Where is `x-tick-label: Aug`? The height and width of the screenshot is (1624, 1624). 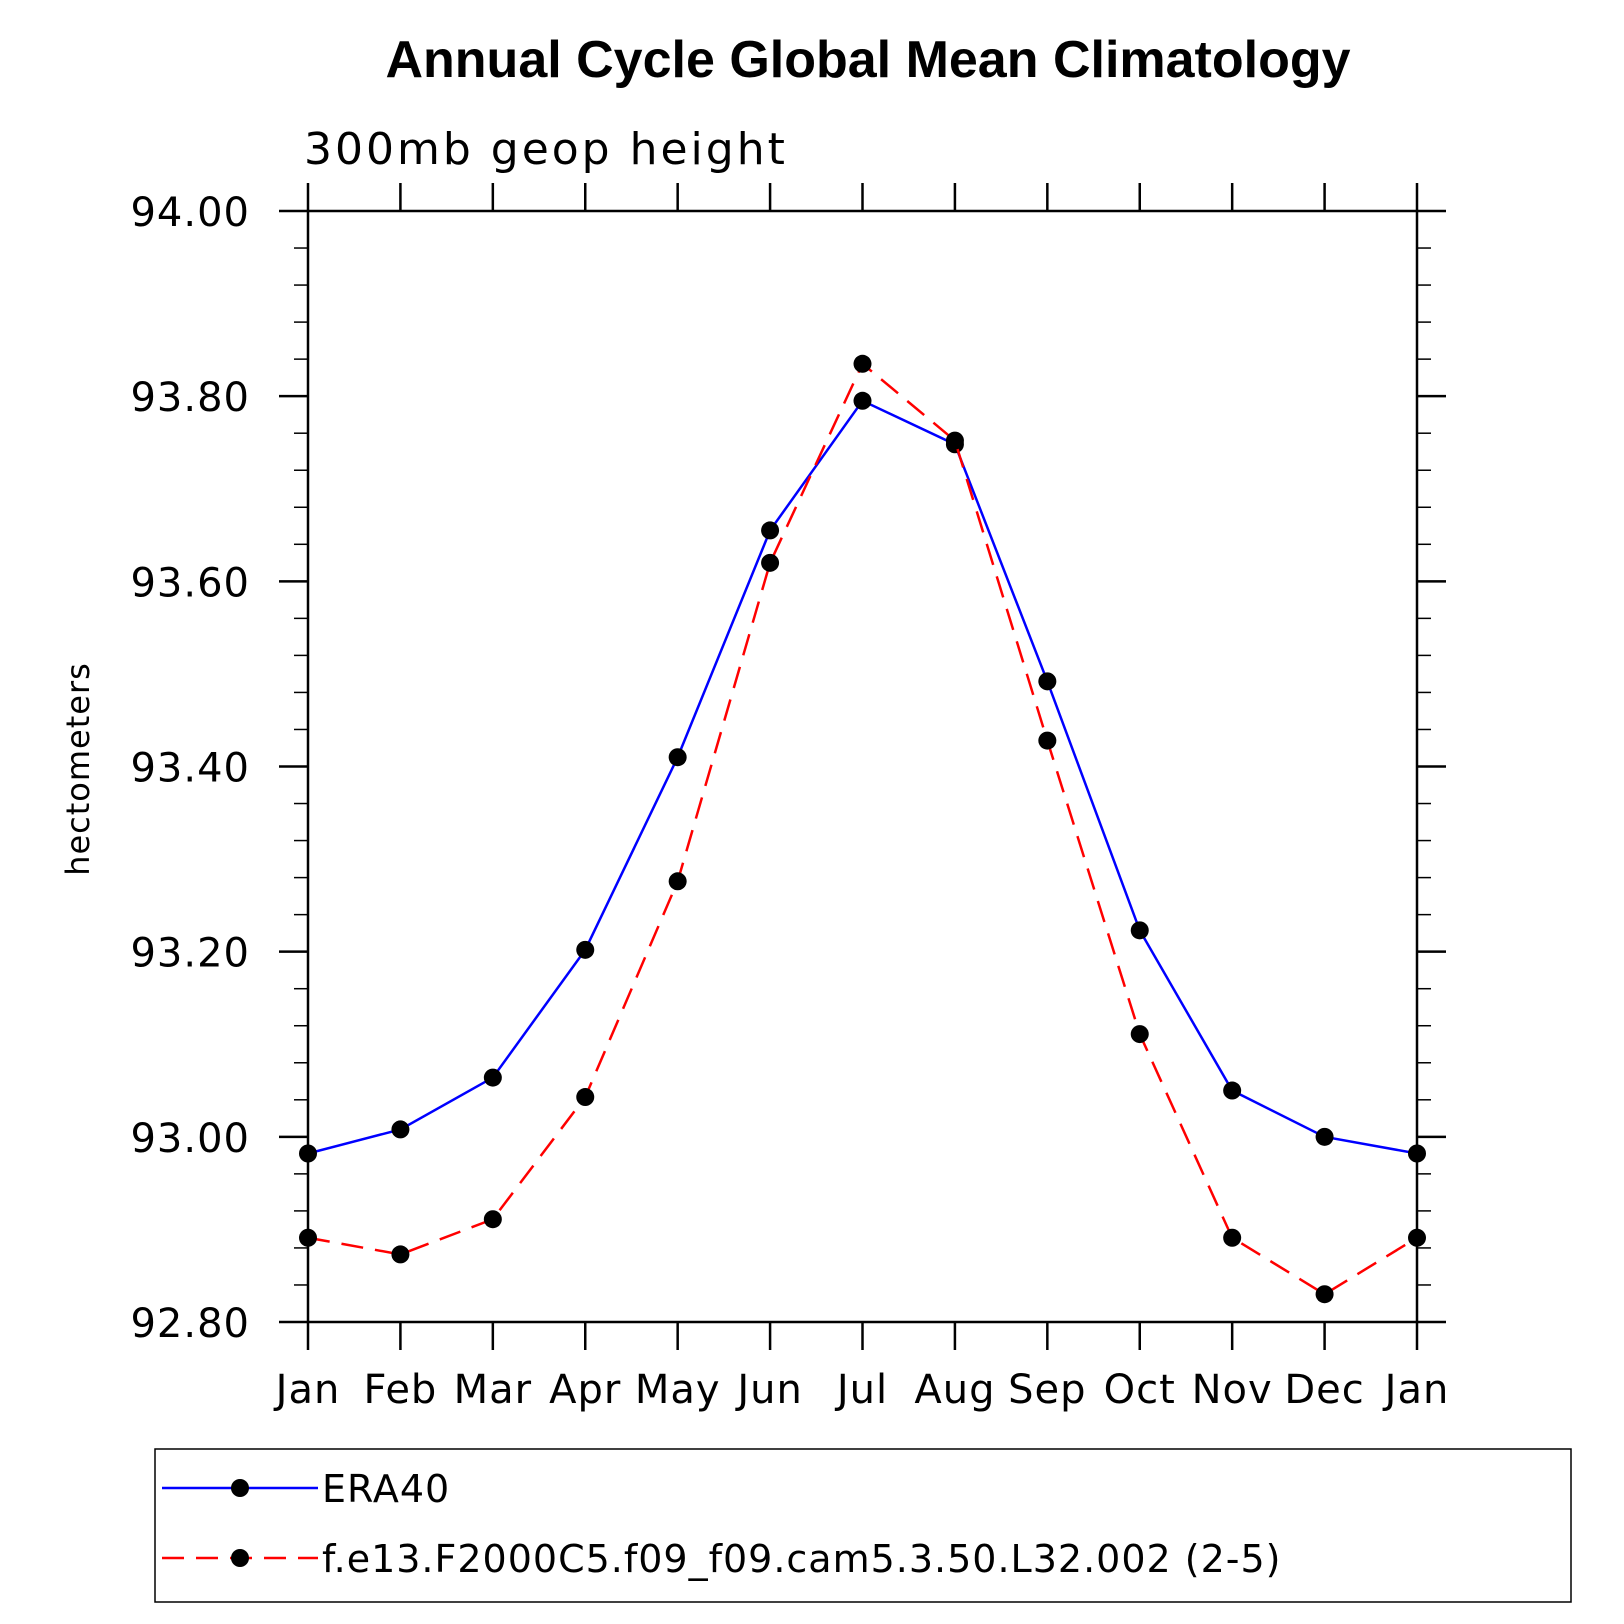 x-tick-label: Aug is located at coordinates (954, 1390).